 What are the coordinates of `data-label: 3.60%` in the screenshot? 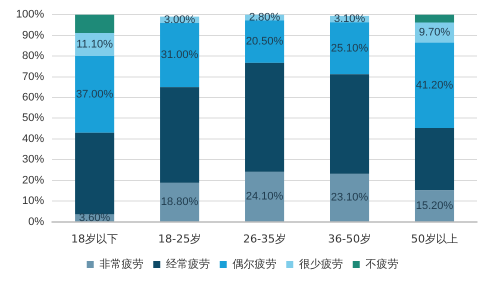 It's located at (94, 218).